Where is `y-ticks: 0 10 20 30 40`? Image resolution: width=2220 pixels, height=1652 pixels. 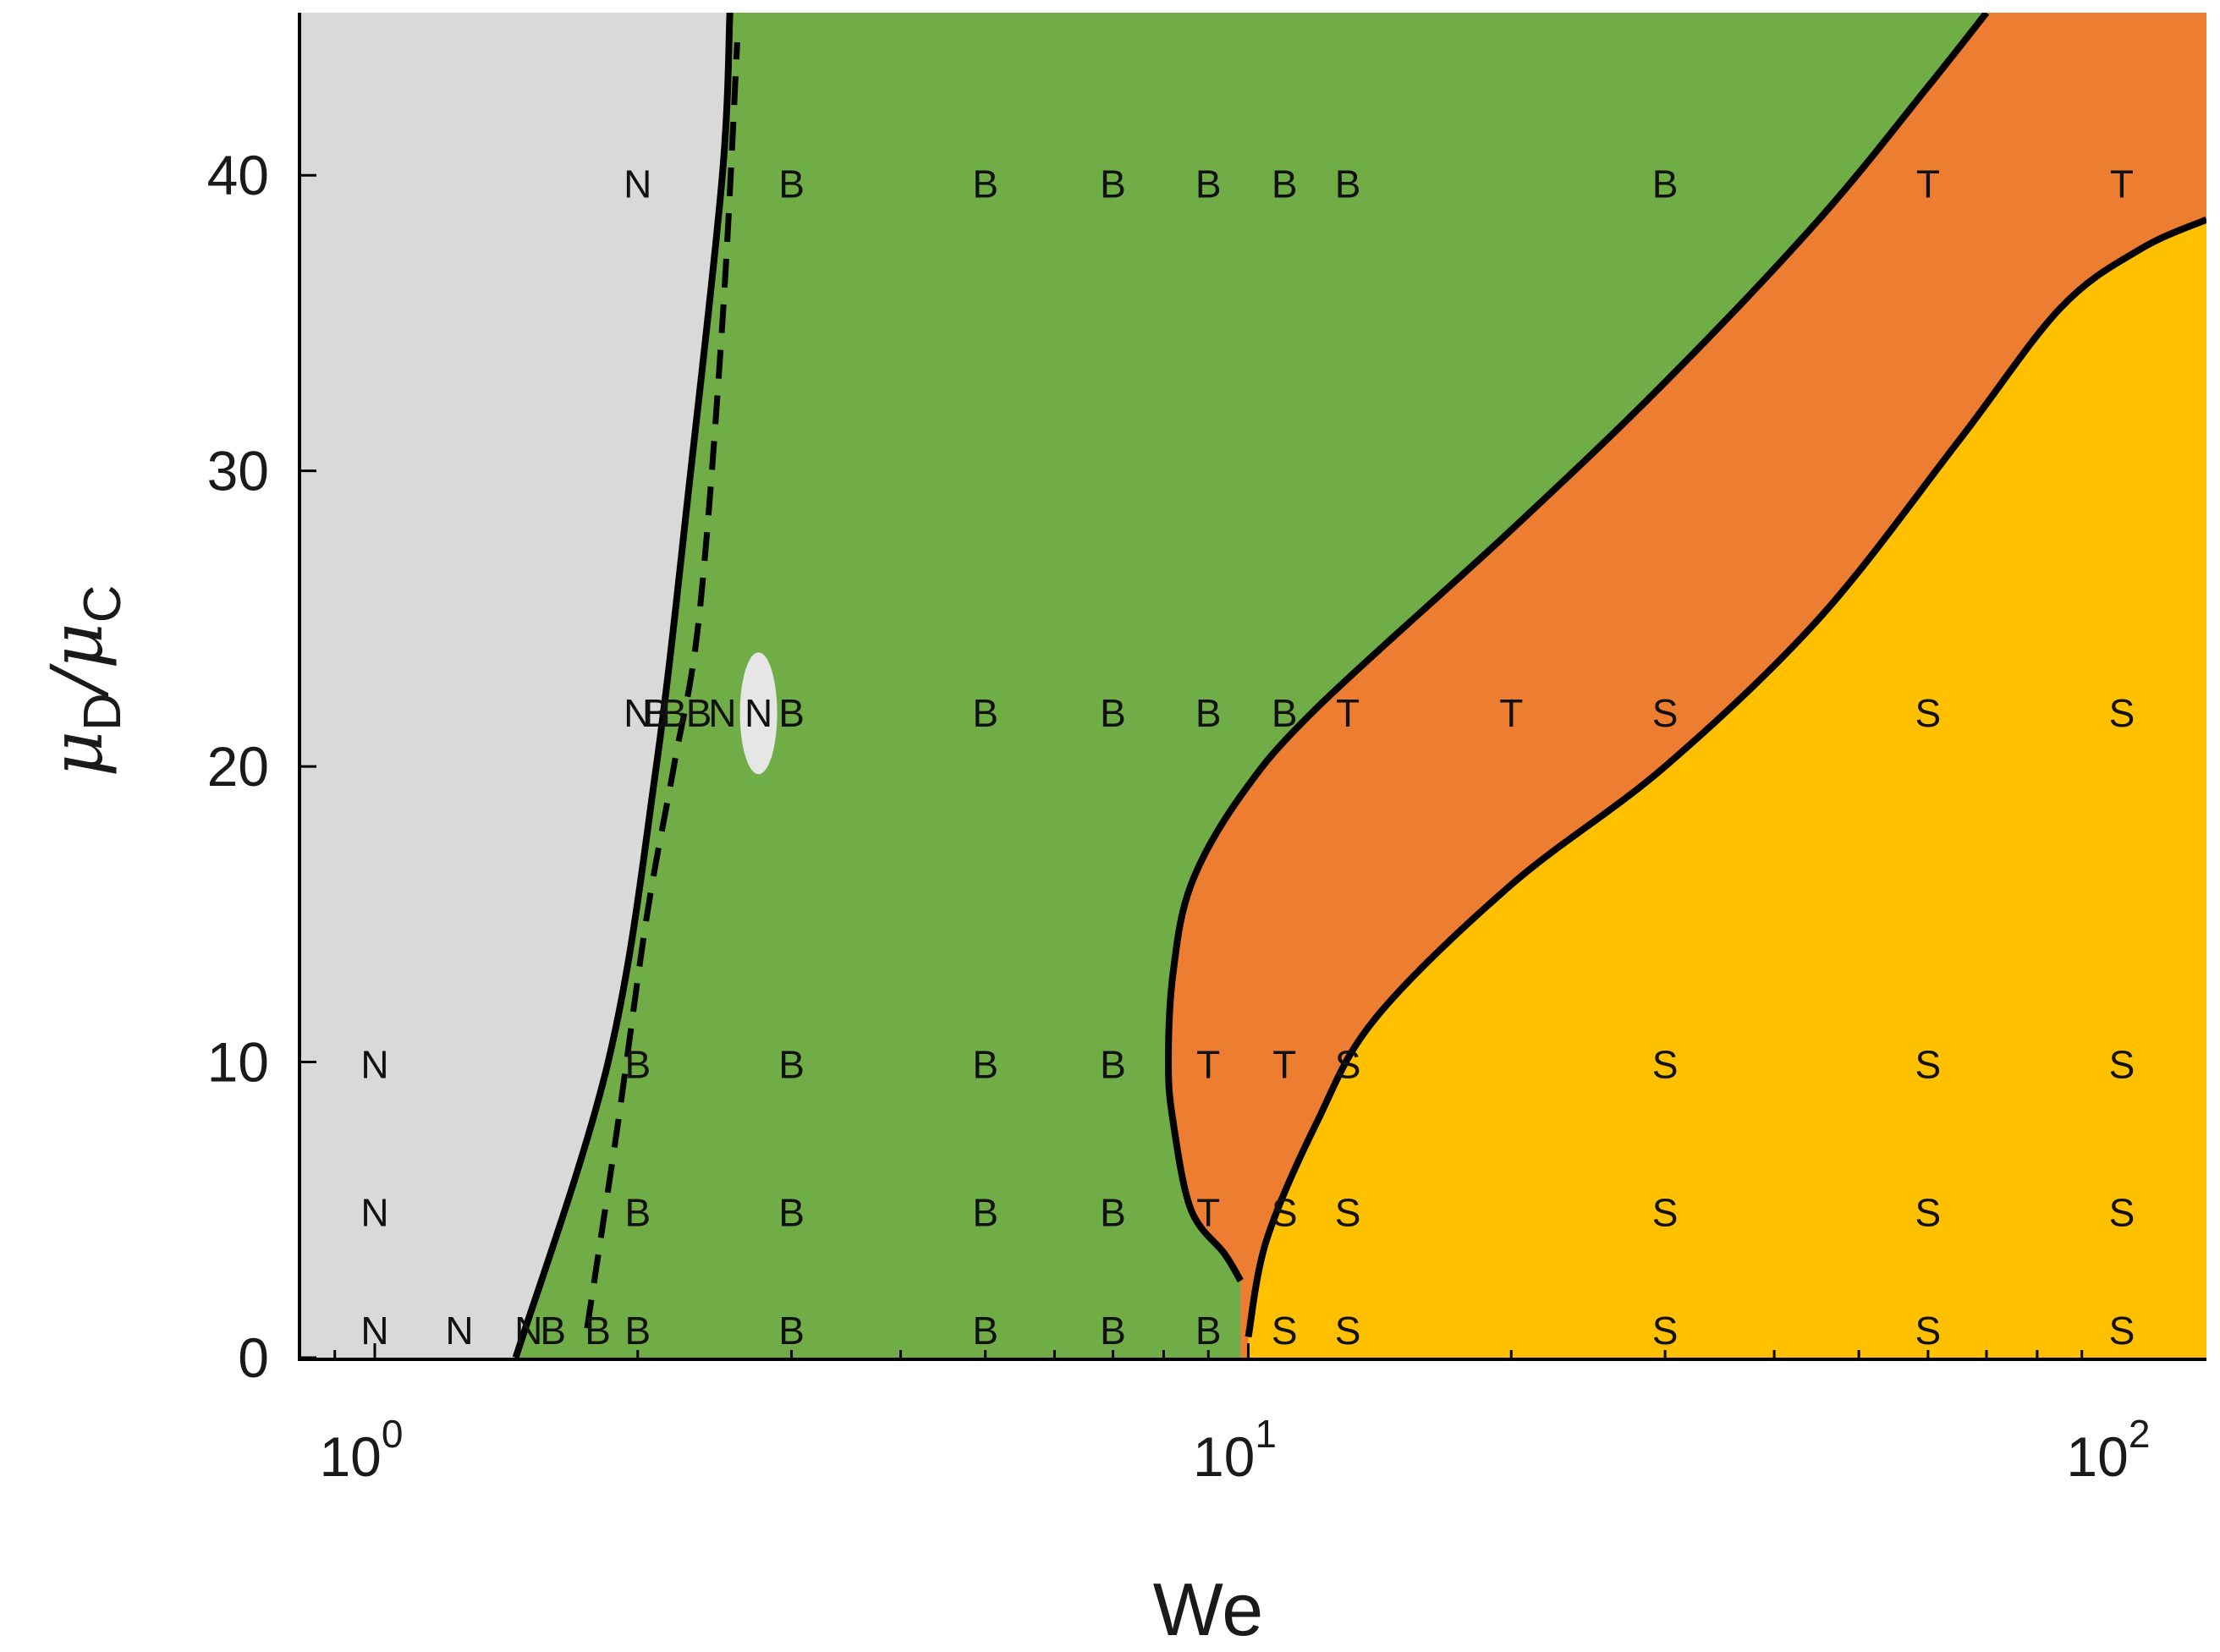
y-ticks: 0 10 20 30 40 is located at coordinates (261, 766).